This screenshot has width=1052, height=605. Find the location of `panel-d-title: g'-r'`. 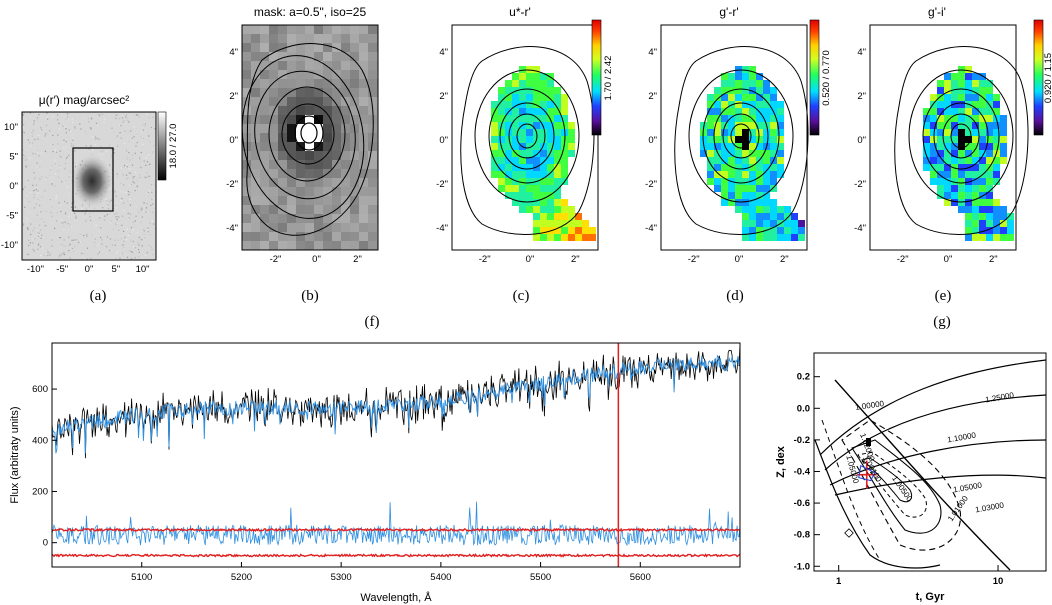

panel-d-title: g'-r' is located at coordinates (728, 12).